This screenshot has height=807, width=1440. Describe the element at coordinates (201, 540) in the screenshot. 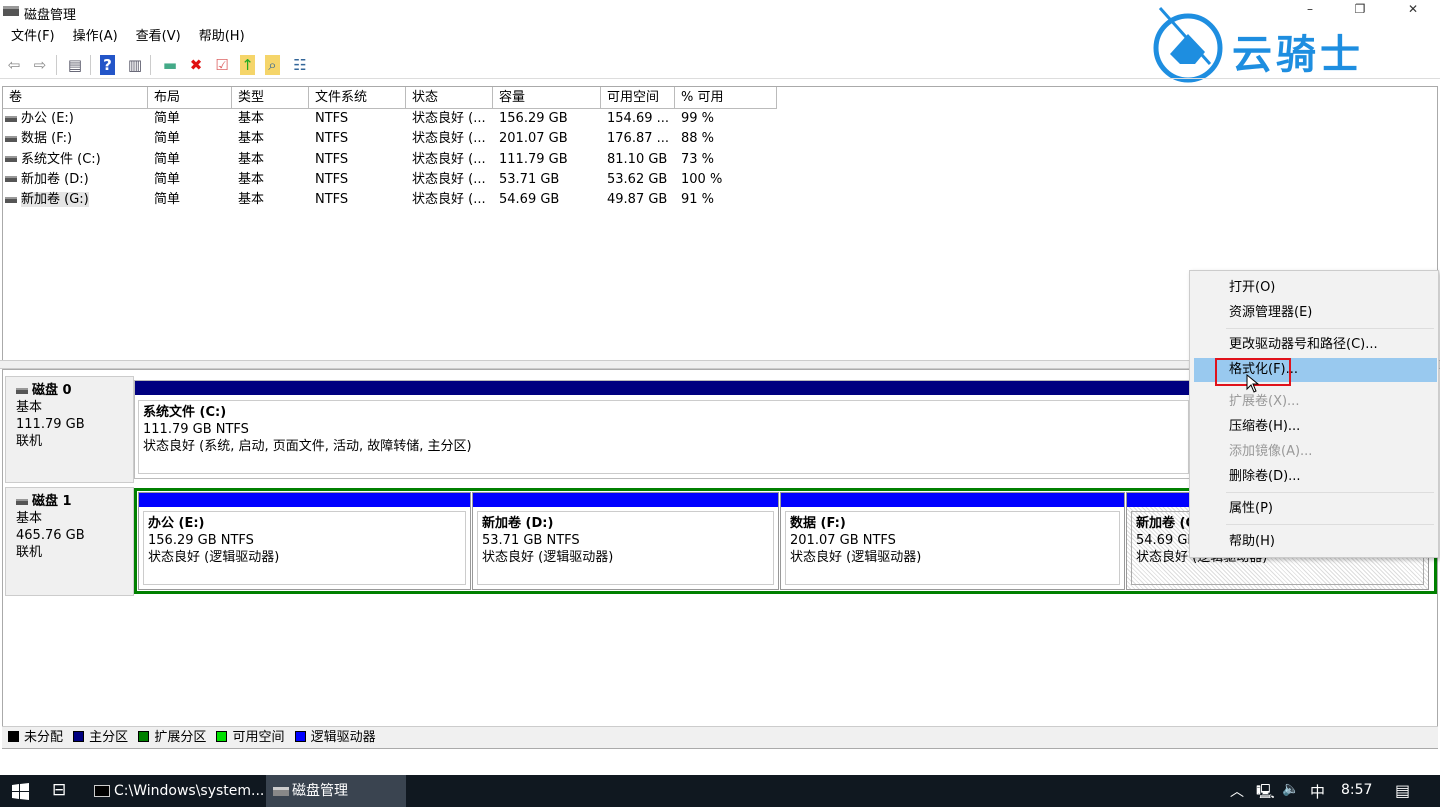

I see `partition-size: 156.29 GB NTFS` at that location.